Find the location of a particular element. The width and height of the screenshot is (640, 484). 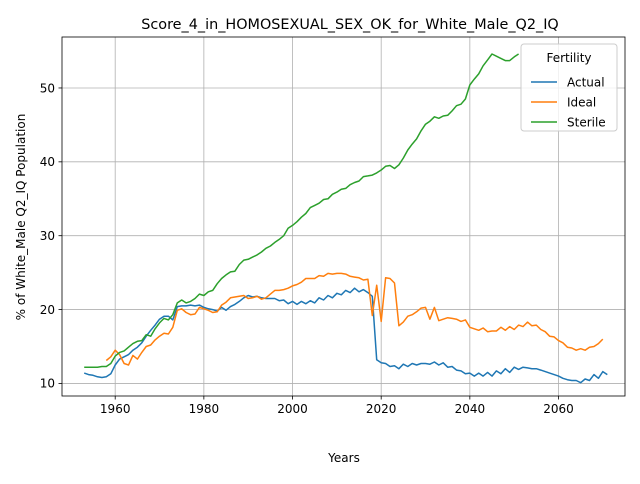

x-axis-label: Years is located at coordinates (343, 458).